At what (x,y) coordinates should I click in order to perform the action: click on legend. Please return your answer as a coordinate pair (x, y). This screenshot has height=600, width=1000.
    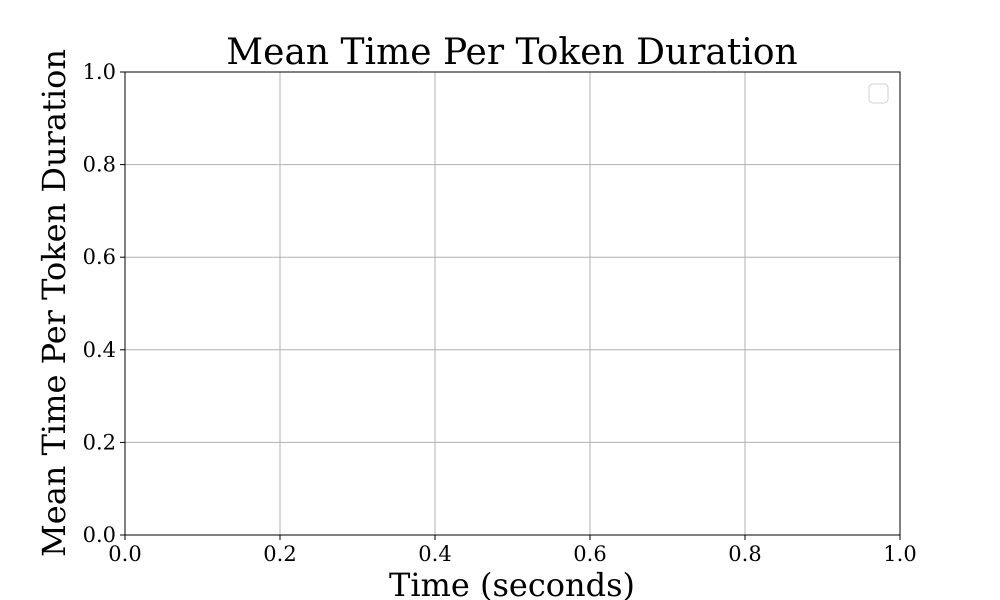
    Looking at the image, I should click on (878, 93).